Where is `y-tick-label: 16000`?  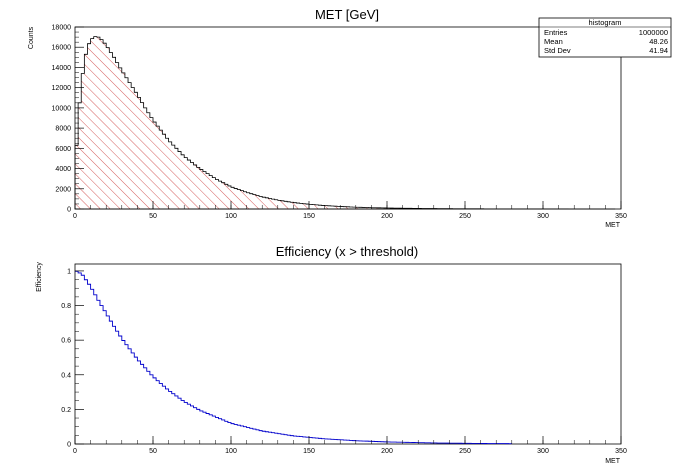 y-tick-label: 16000 is located at coordinates (62, 48).